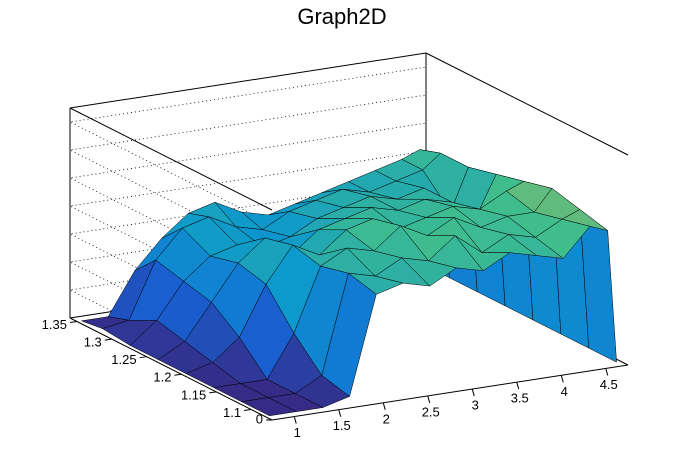 This screenshot has width=696, height=472. I want to click on surface-cell, so click(268, 407).